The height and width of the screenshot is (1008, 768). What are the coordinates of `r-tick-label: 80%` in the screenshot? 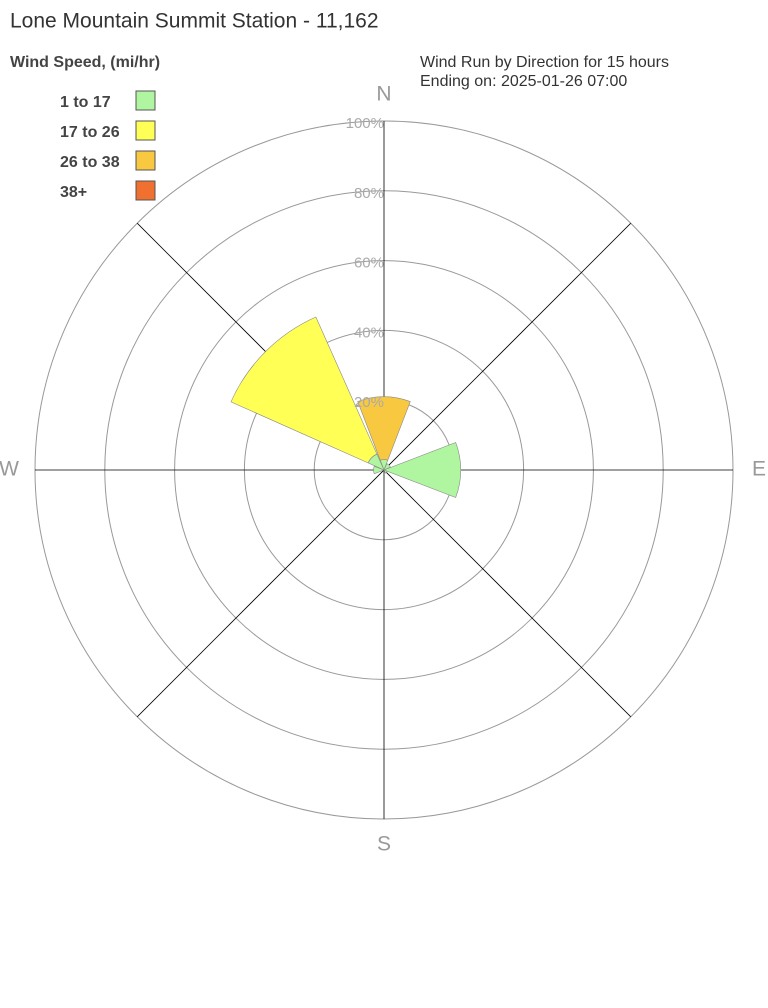 It's located at (369, 193).